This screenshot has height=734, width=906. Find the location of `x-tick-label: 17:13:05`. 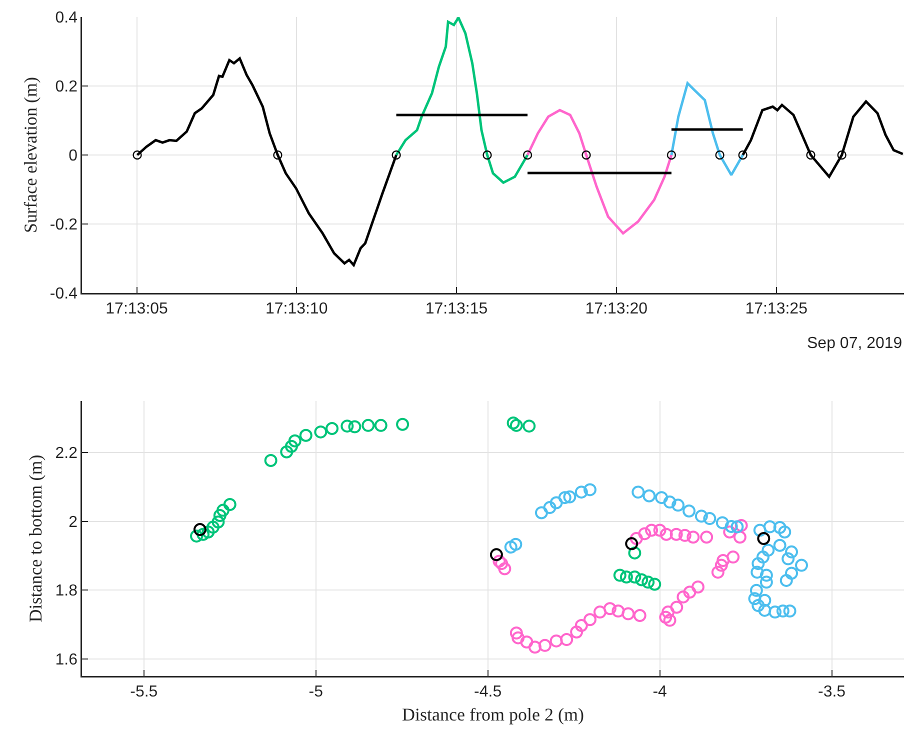

x-tick-label: 17:13:05 is located at coordinates (137, 309).